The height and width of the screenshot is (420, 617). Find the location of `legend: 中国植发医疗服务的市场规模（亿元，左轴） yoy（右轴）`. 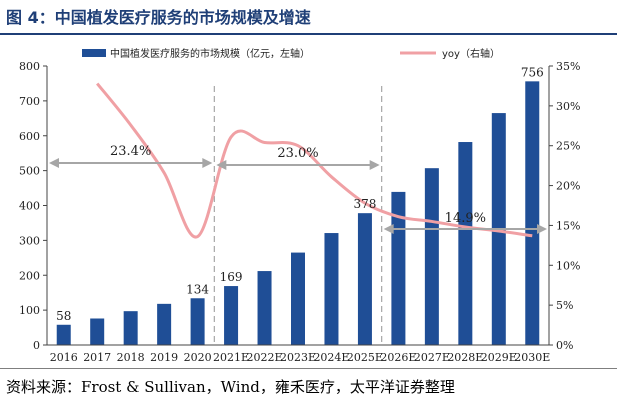

legend: 中国植发医疗服务的市场规模（亿元，左轴） yoy（右轴） is located at coordinates (291, 53).